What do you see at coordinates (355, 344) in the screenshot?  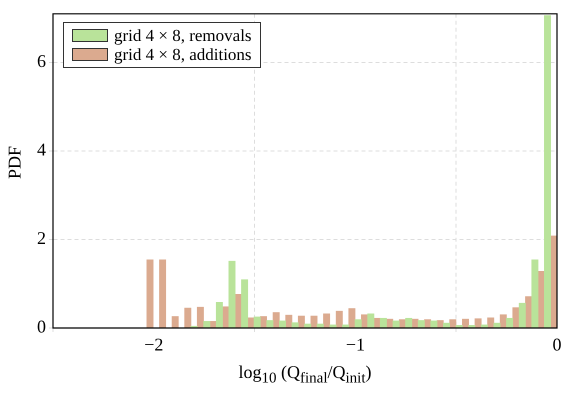 I see `x-tick-label: −1` at bounding box center [355, 344].